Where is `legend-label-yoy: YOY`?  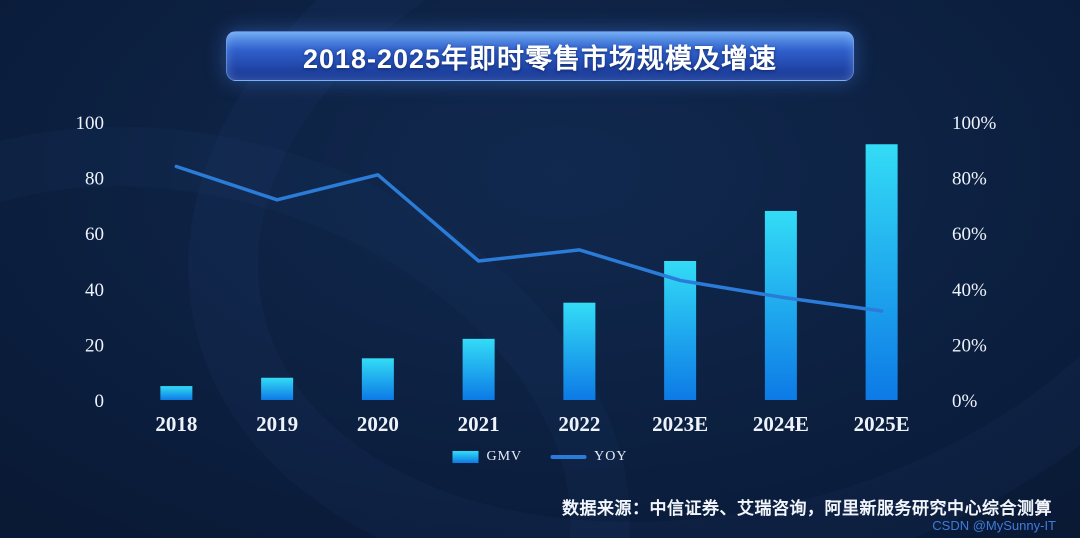 legend-label-yoy: YOY is located at coordinates (611, 456).